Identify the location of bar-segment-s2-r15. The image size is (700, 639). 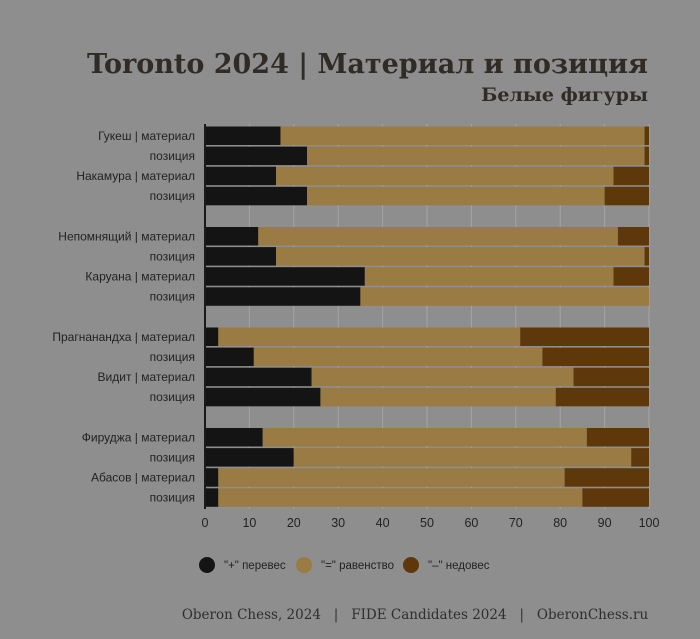
(615, 497).